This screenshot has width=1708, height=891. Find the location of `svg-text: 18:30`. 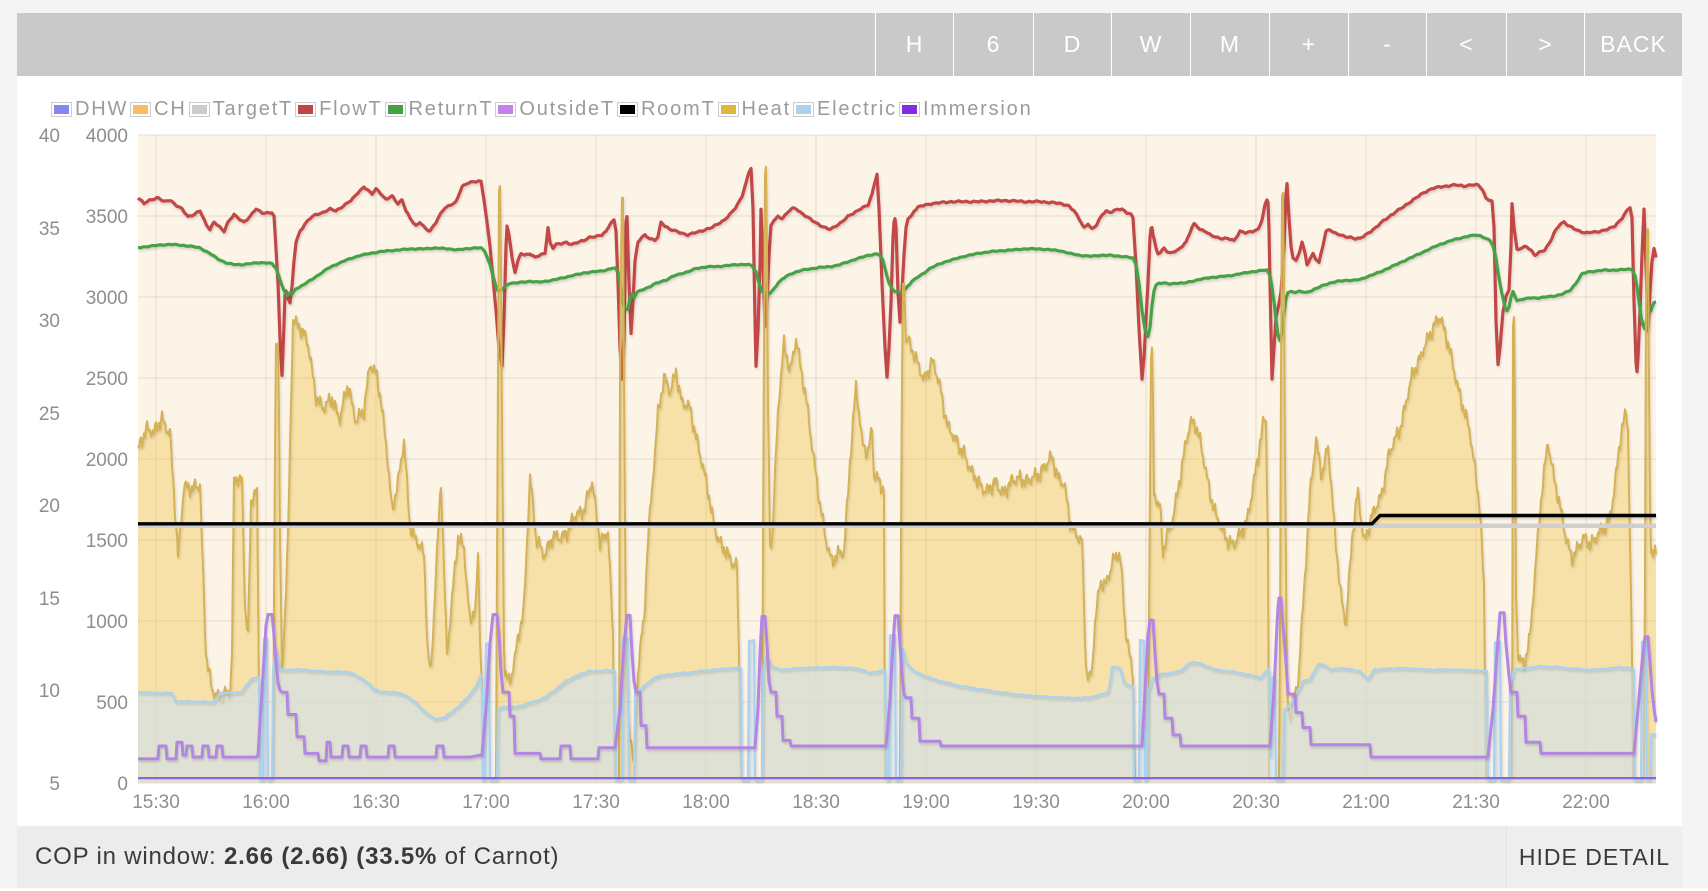

svg-text: 18:30 is located at coordinates (816, 802).